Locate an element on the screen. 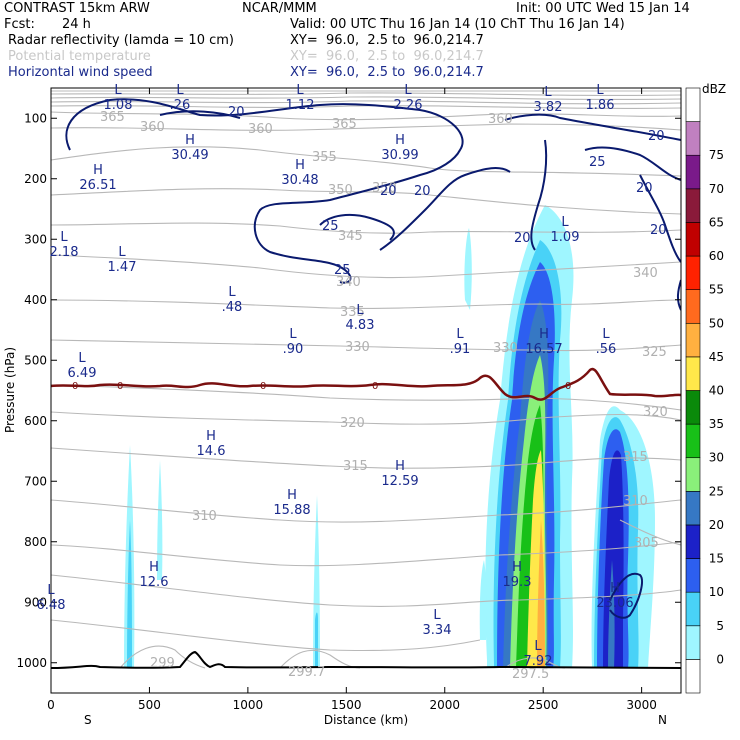 Image resolution: width=740 pixels, height=740 pixels. x-tick-label: 2500 is located at coordinates (543, 705).